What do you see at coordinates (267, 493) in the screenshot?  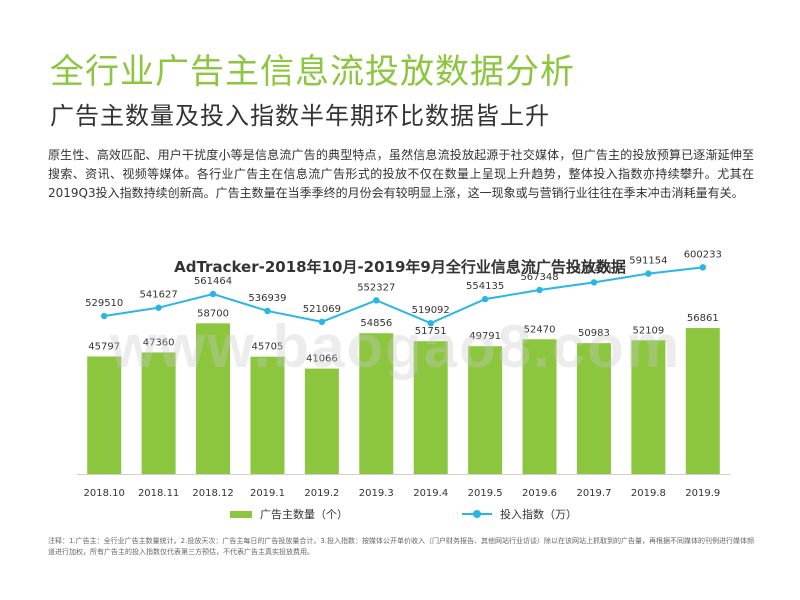 I see `x-tick-label: 2019.1` at bounding box center [267, 493].